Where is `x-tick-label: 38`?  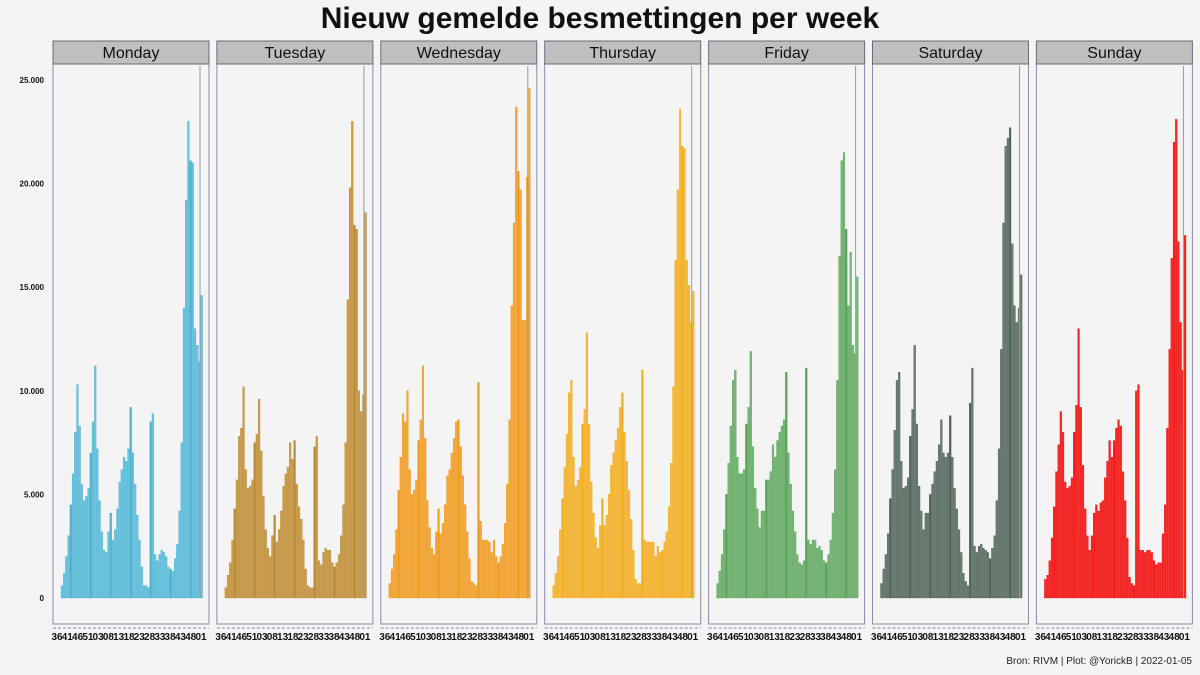
x-tick-label: 38 is located at coordinates (1154, 637).